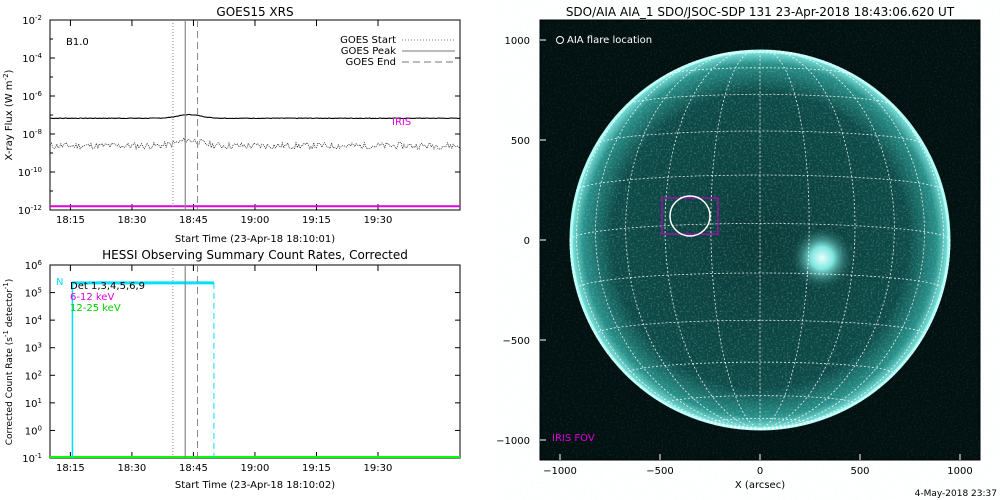 This screenshot has width=1000, height=500. What do you see at coordinates (316, 468) in the screenshot?
I see `hessi-xtick-label-4: 19:15` at bounding box center [316, 468].